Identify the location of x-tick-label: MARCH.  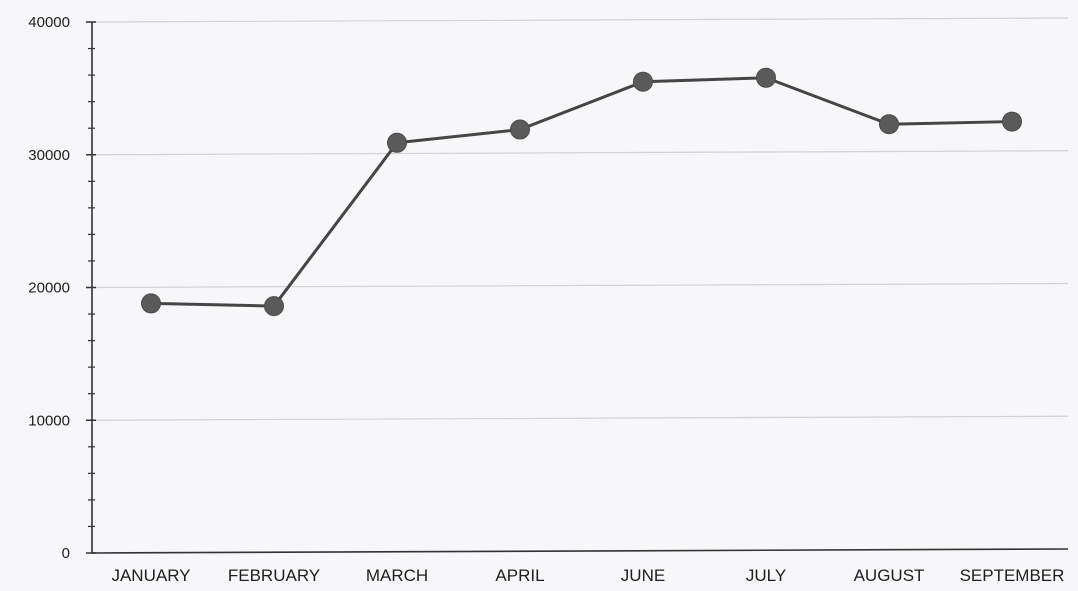
(397, 575).